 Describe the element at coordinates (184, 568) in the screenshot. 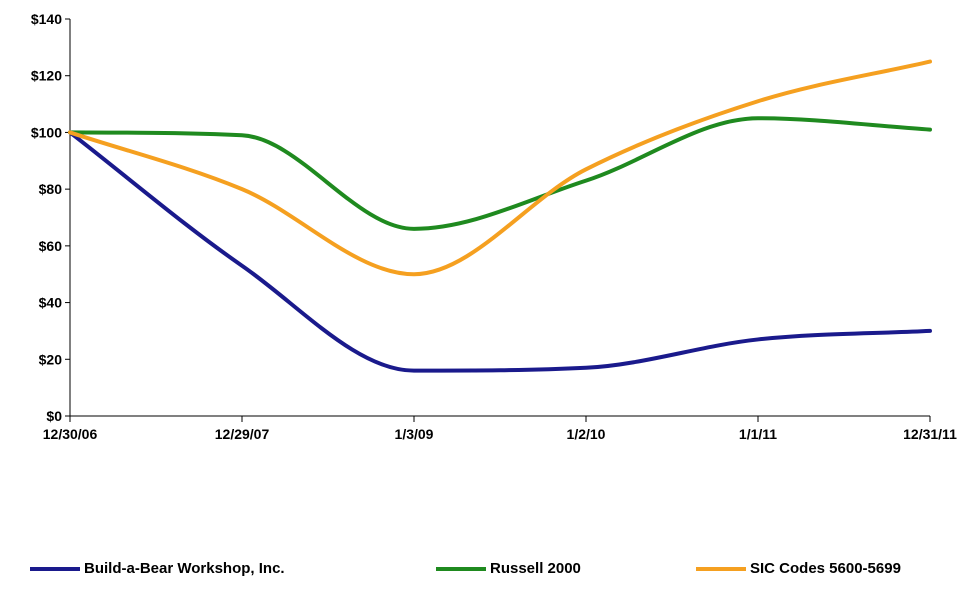

I see `legend-label-build-a-bear: Build-a-Bear Workshop, Inc.` at that location.